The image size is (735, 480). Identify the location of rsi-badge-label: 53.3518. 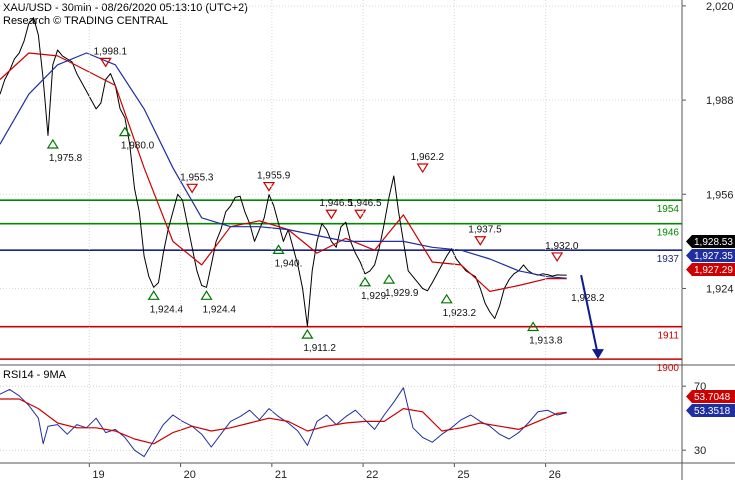
(712, 411).